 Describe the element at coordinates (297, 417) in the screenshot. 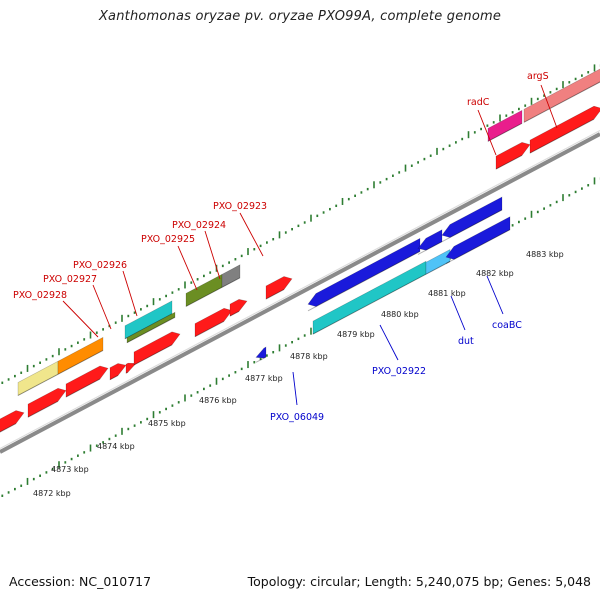

I see `gene-label: PXO_06049` at that location.